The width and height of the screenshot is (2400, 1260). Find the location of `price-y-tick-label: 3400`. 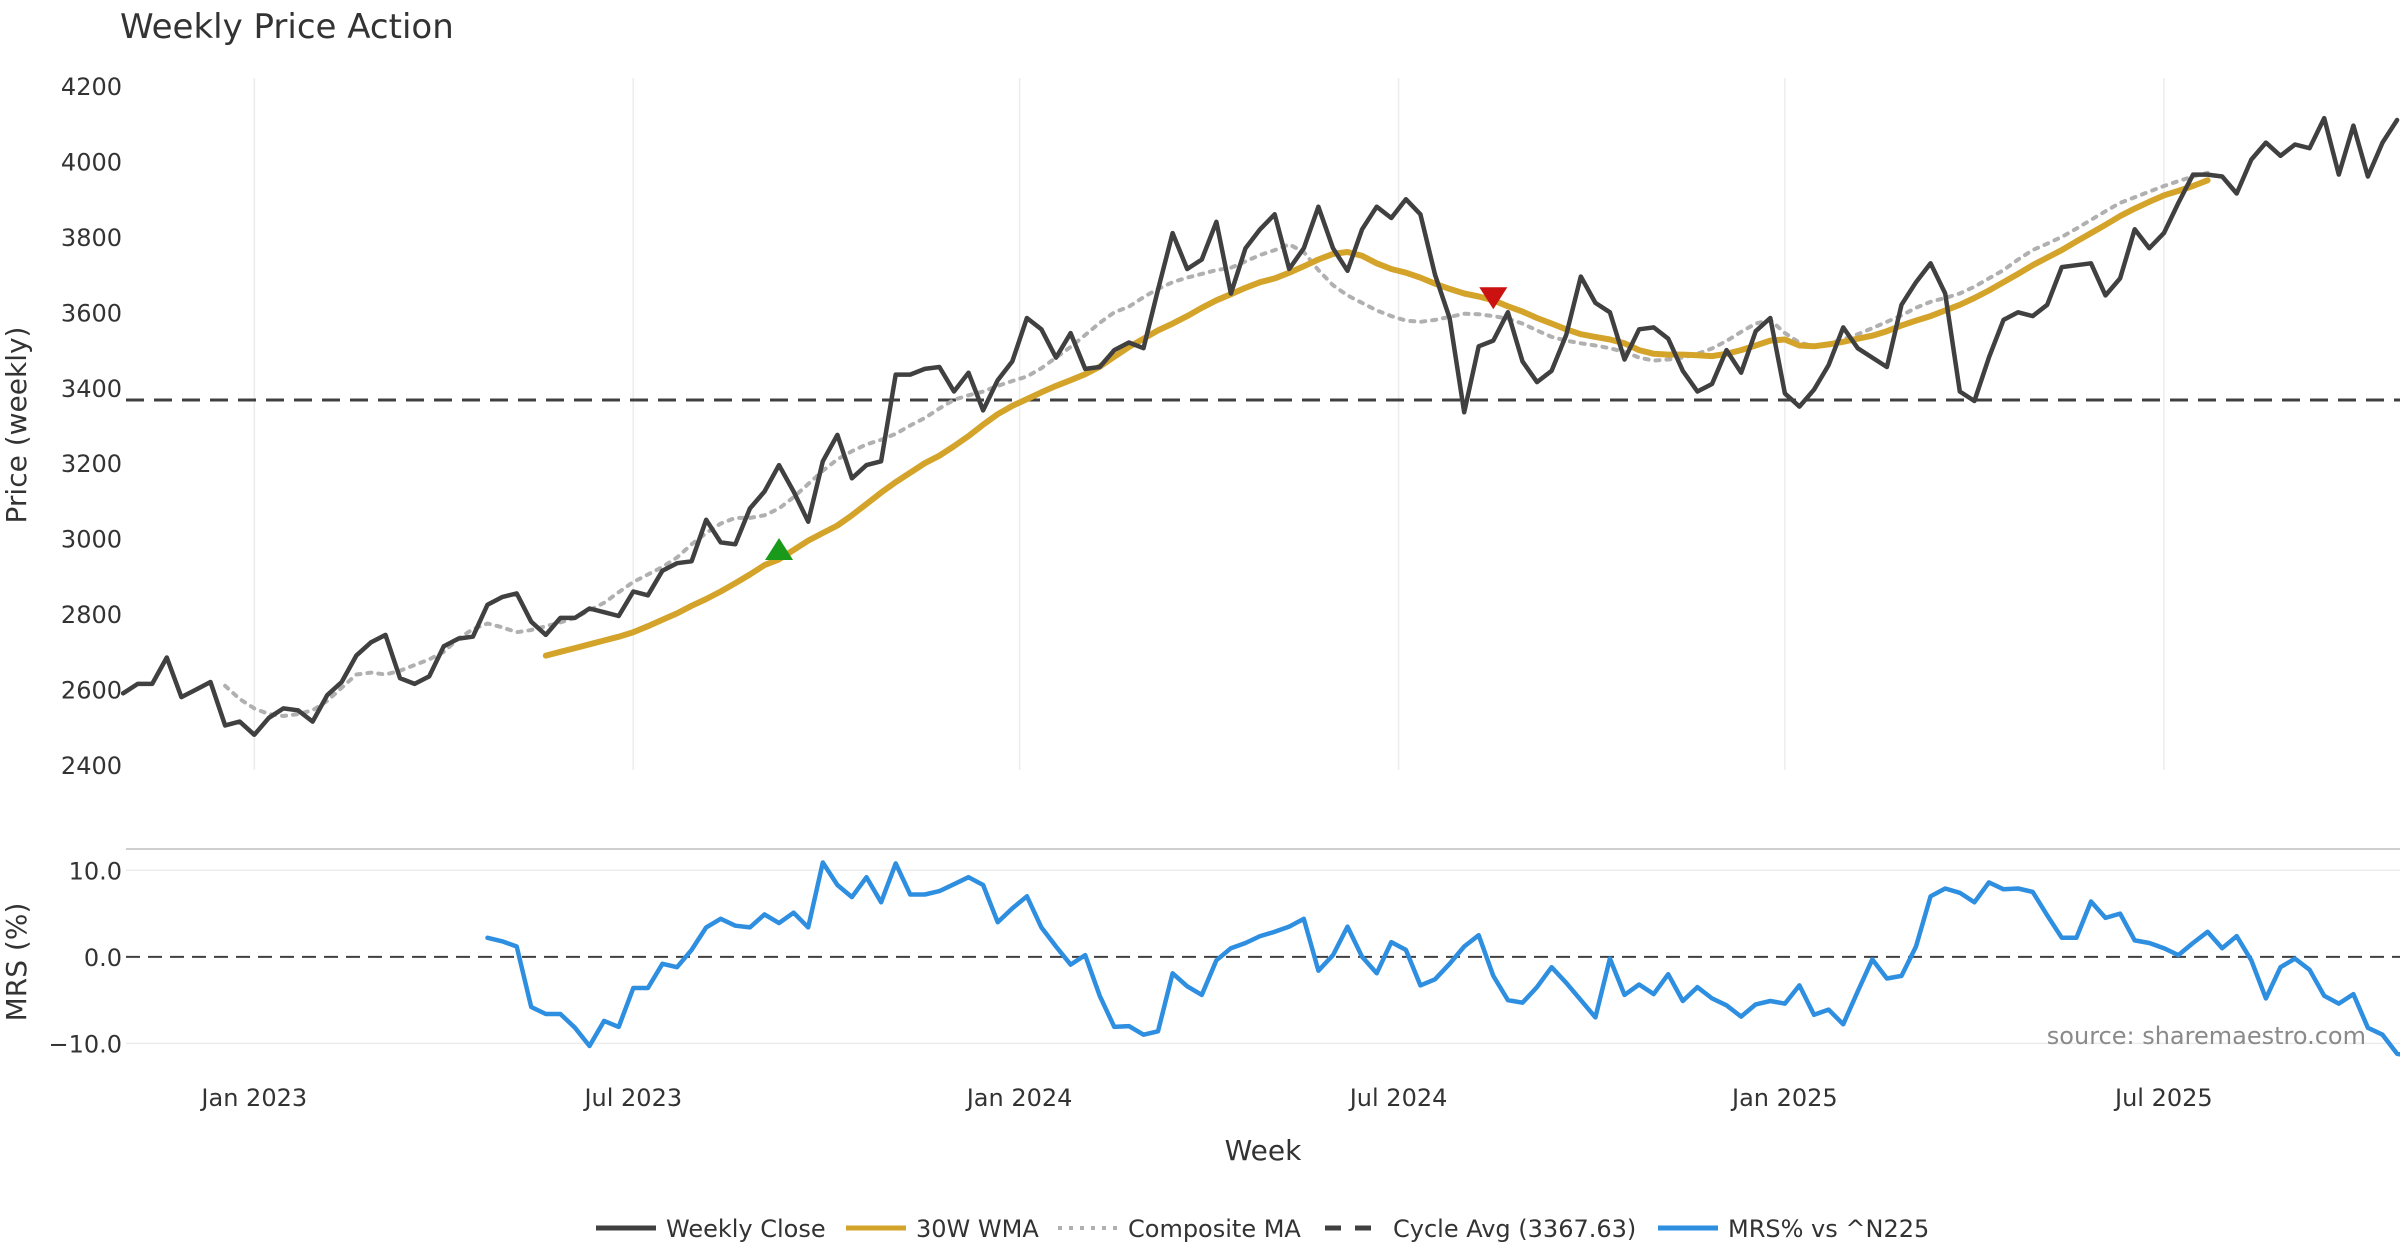

price-y-tick-label: 3400 is located at coordinates (91, 389).